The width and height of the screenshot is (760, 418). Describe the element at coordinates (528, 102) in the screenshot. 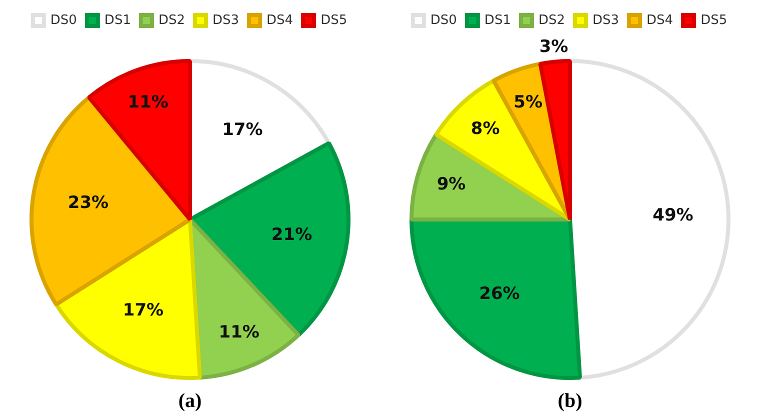

I see `data-label: 5%` at that location.